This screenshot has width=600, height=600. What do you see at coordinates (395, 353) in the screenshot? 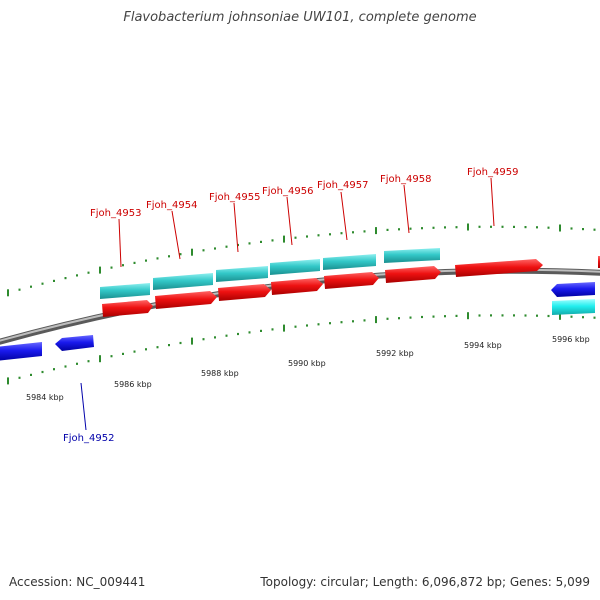
I see `kbp-label: 5992 kbp` at bounding box center [395, 353].